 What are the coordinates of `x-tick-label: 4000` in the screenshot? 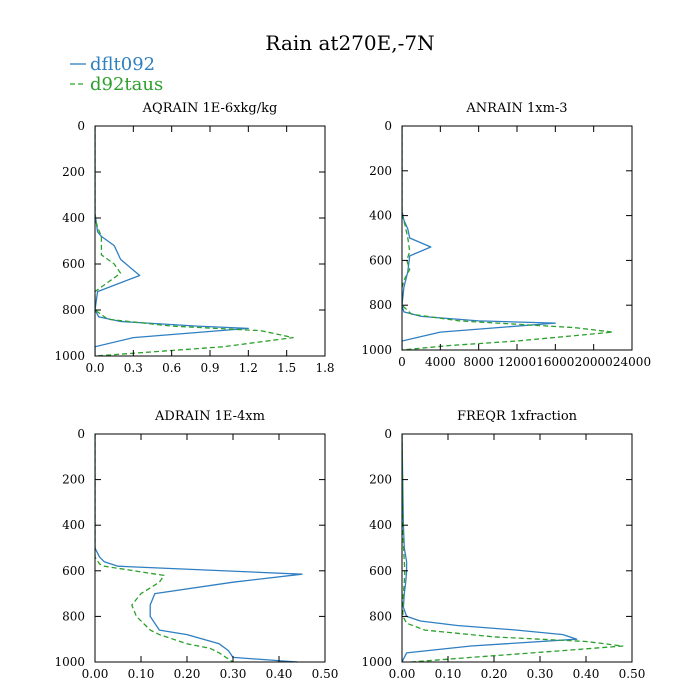 It's located at (440, 362).